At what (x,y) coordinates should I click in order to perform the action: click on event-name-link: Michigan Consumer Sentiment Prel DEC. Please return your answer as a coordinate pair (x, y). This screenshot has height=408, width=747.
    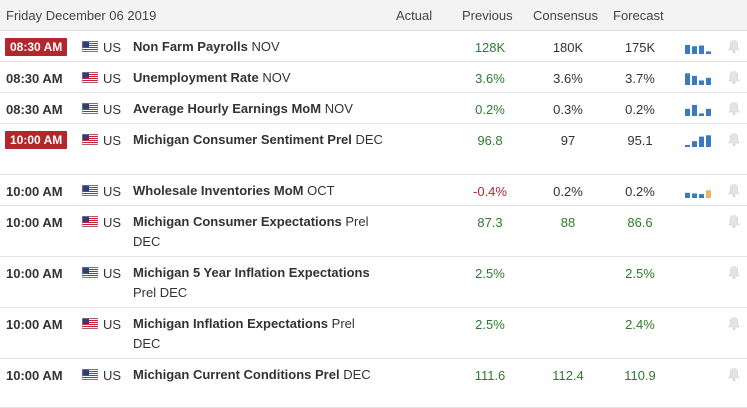
    Looking at the image, I should click on (258, 140).